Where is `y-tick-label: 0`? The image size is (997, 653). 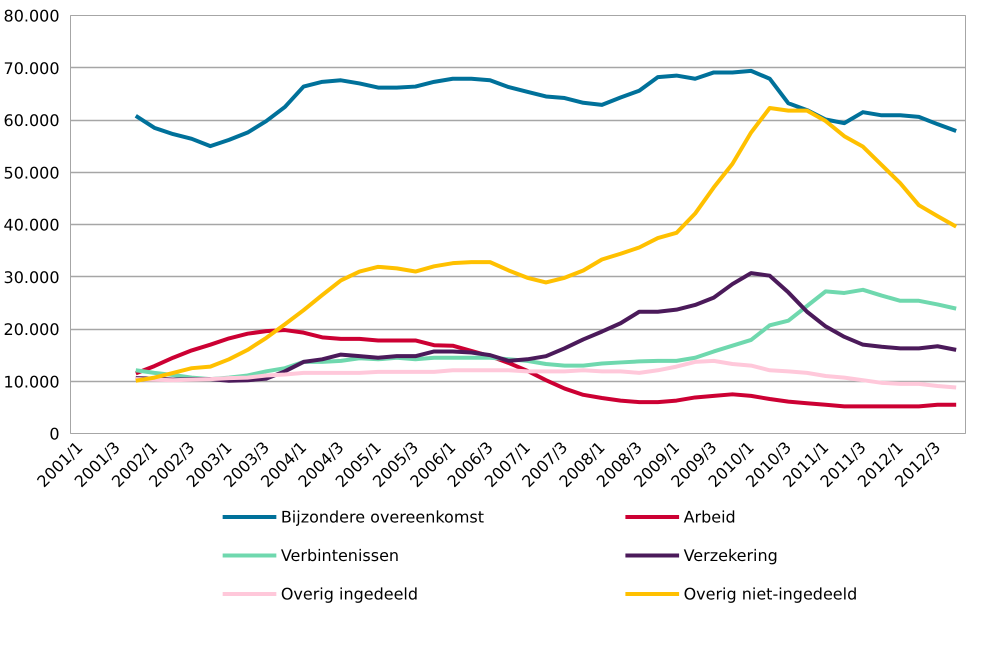
y-tick-label: 0 is located at coordinates (54, 434).